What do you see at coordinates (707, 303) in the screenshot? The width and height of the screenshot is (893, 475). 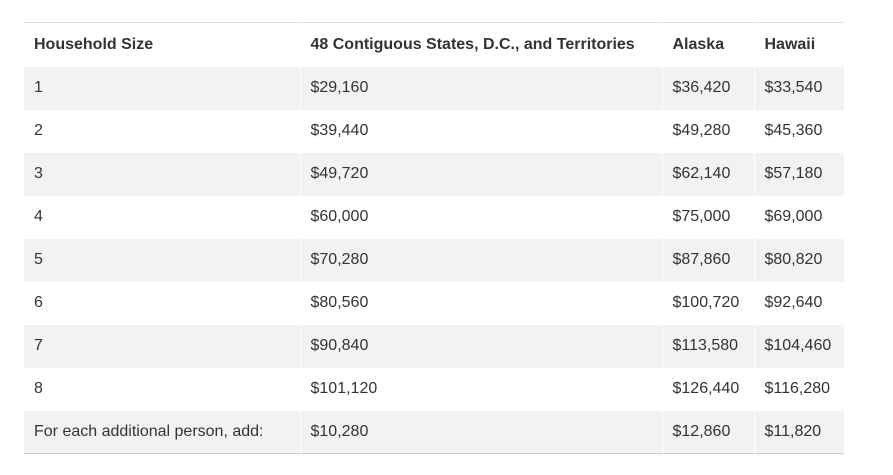 I see `cell-alaska: $100,720` at bounding box center [707, 303].